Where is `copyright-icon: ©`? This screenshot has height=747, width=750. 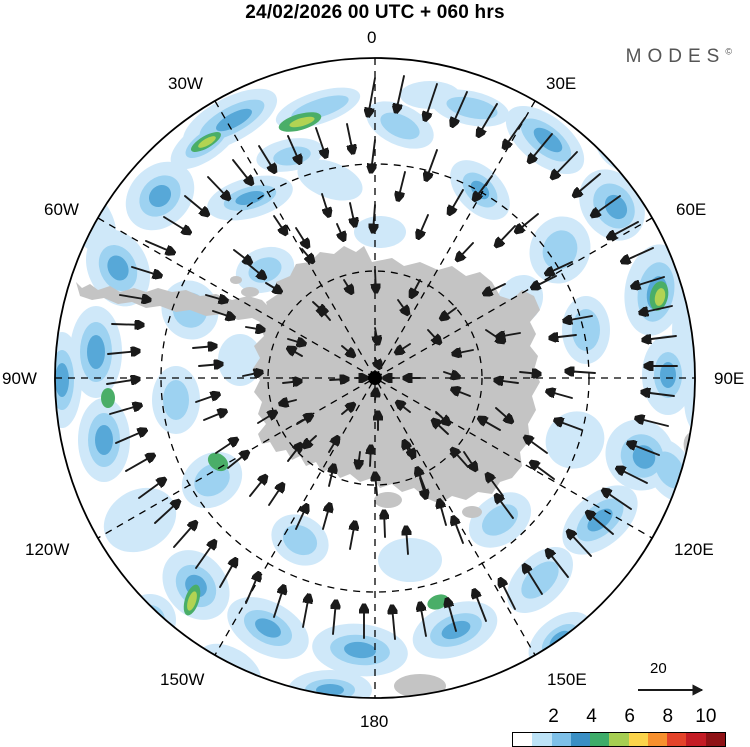 copyright-icon: © is located at coordinates (728, 51).